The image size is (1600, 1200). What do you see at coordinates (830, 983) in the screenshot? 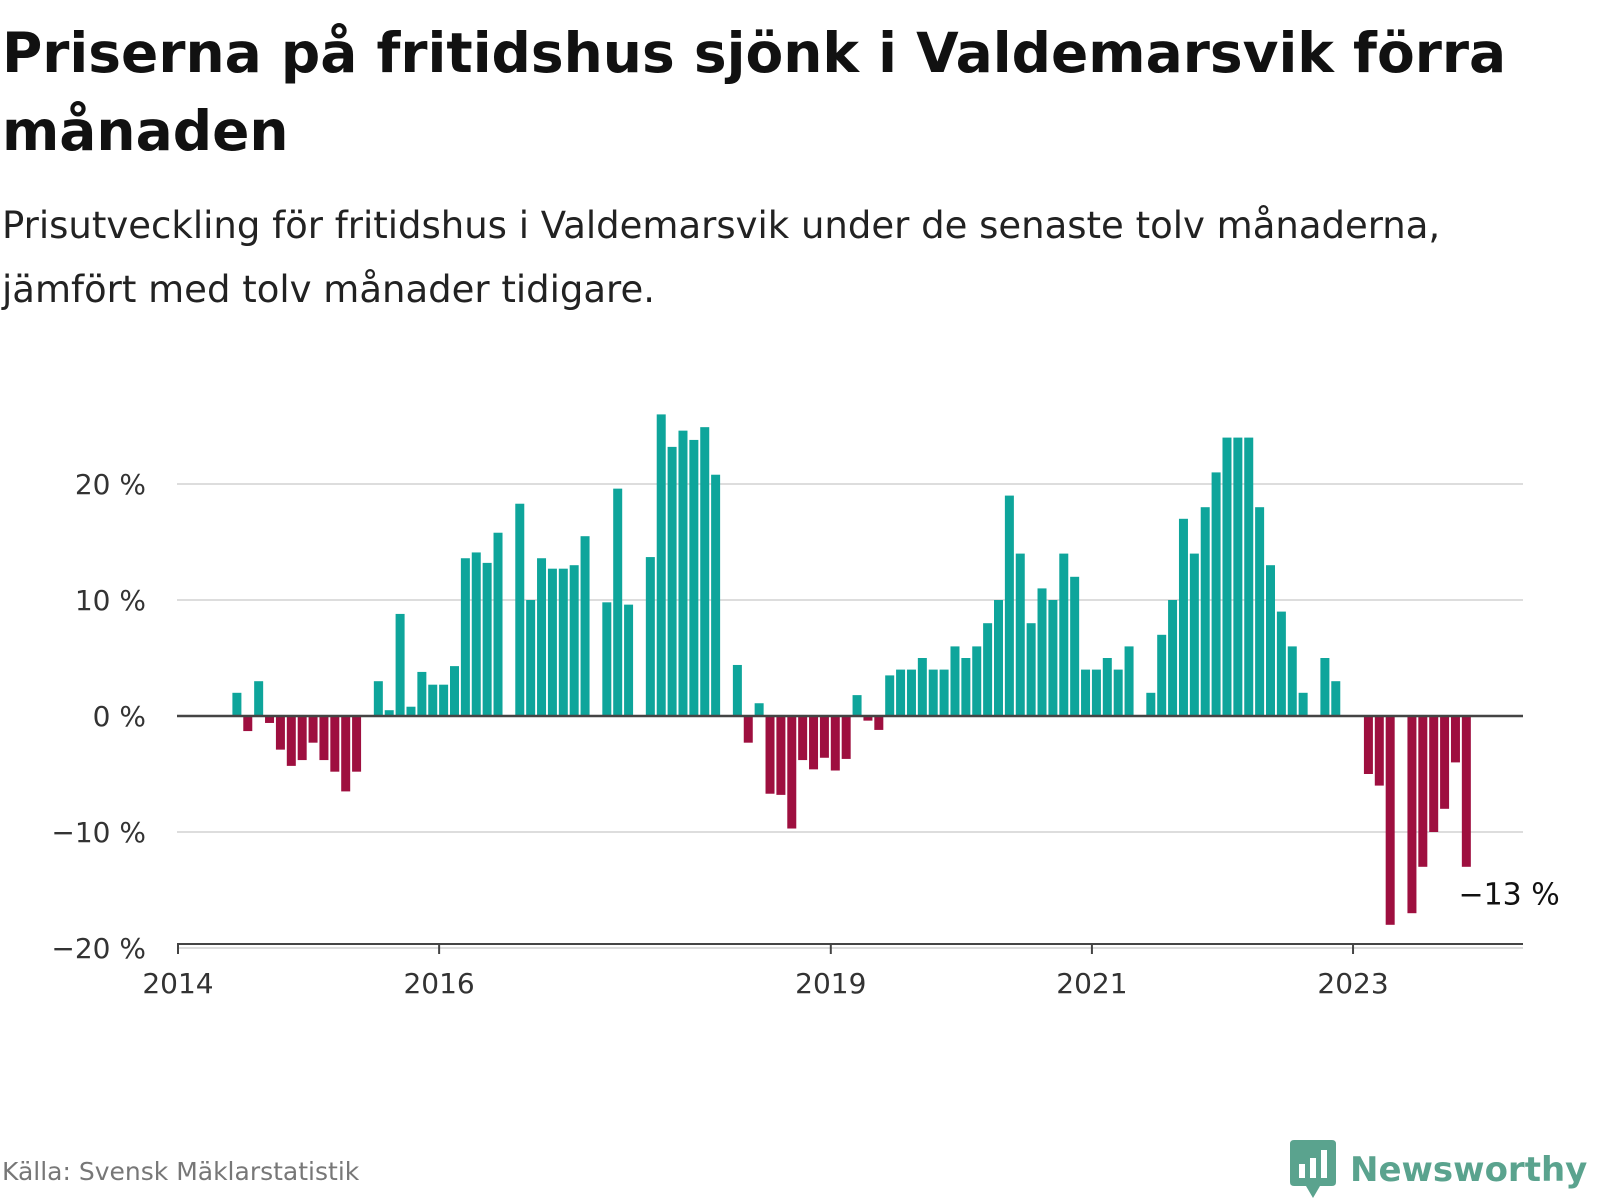
I see `x-tick-label: 2019` at bounding box center [830, 983].